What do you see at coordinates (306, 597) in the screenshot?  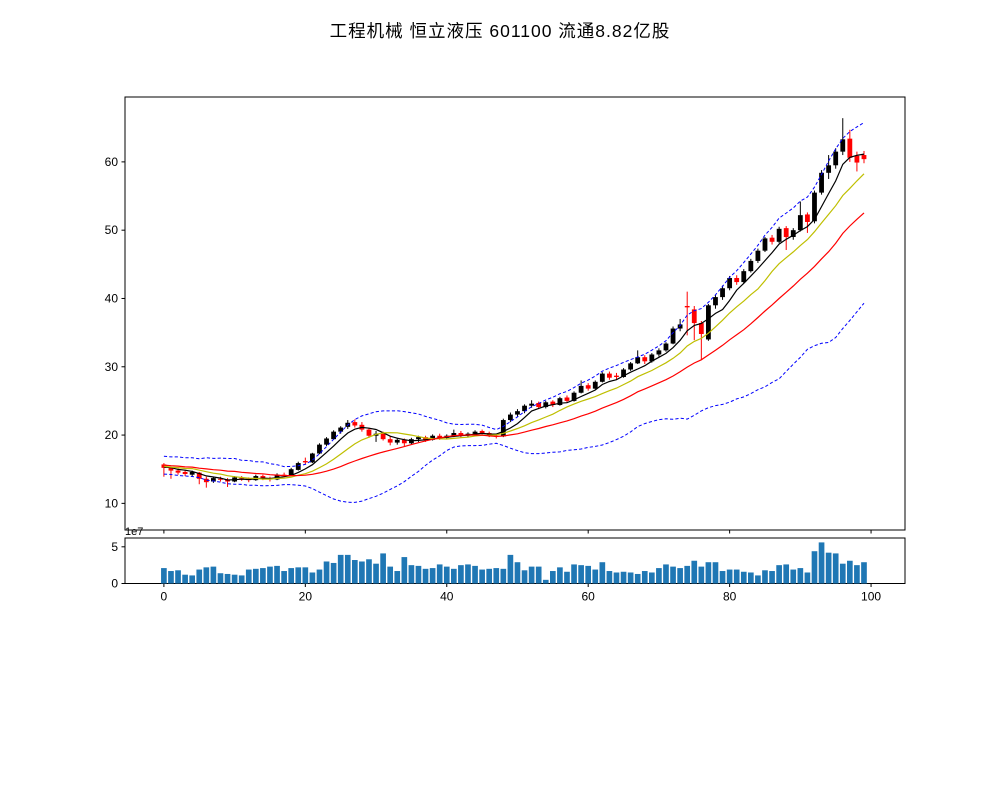 I see `x-tick-label: 20` at bounding box center [306, 597].